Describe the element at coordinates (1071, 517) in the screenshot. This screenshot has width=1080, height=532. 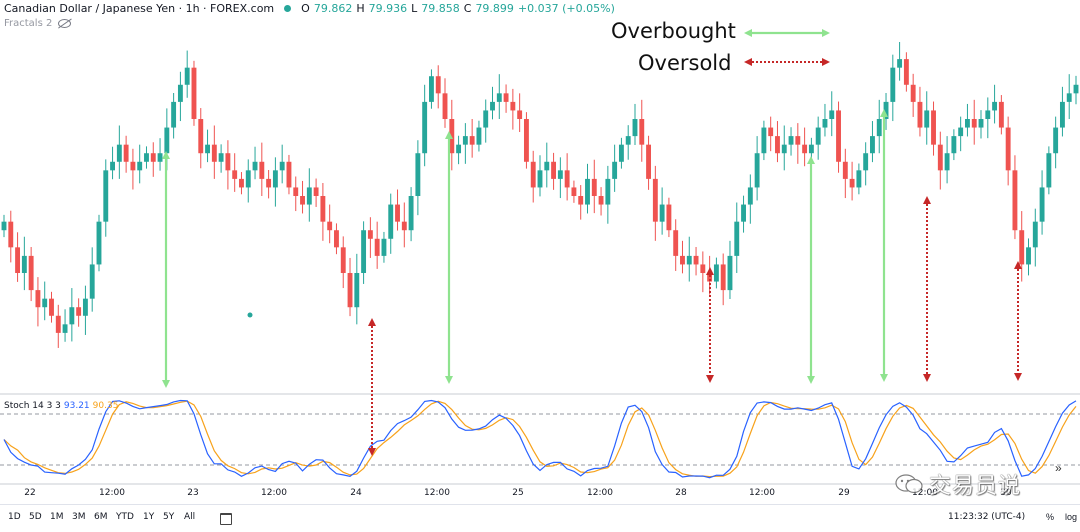
I see `log-scale-toggle: log` at that location.